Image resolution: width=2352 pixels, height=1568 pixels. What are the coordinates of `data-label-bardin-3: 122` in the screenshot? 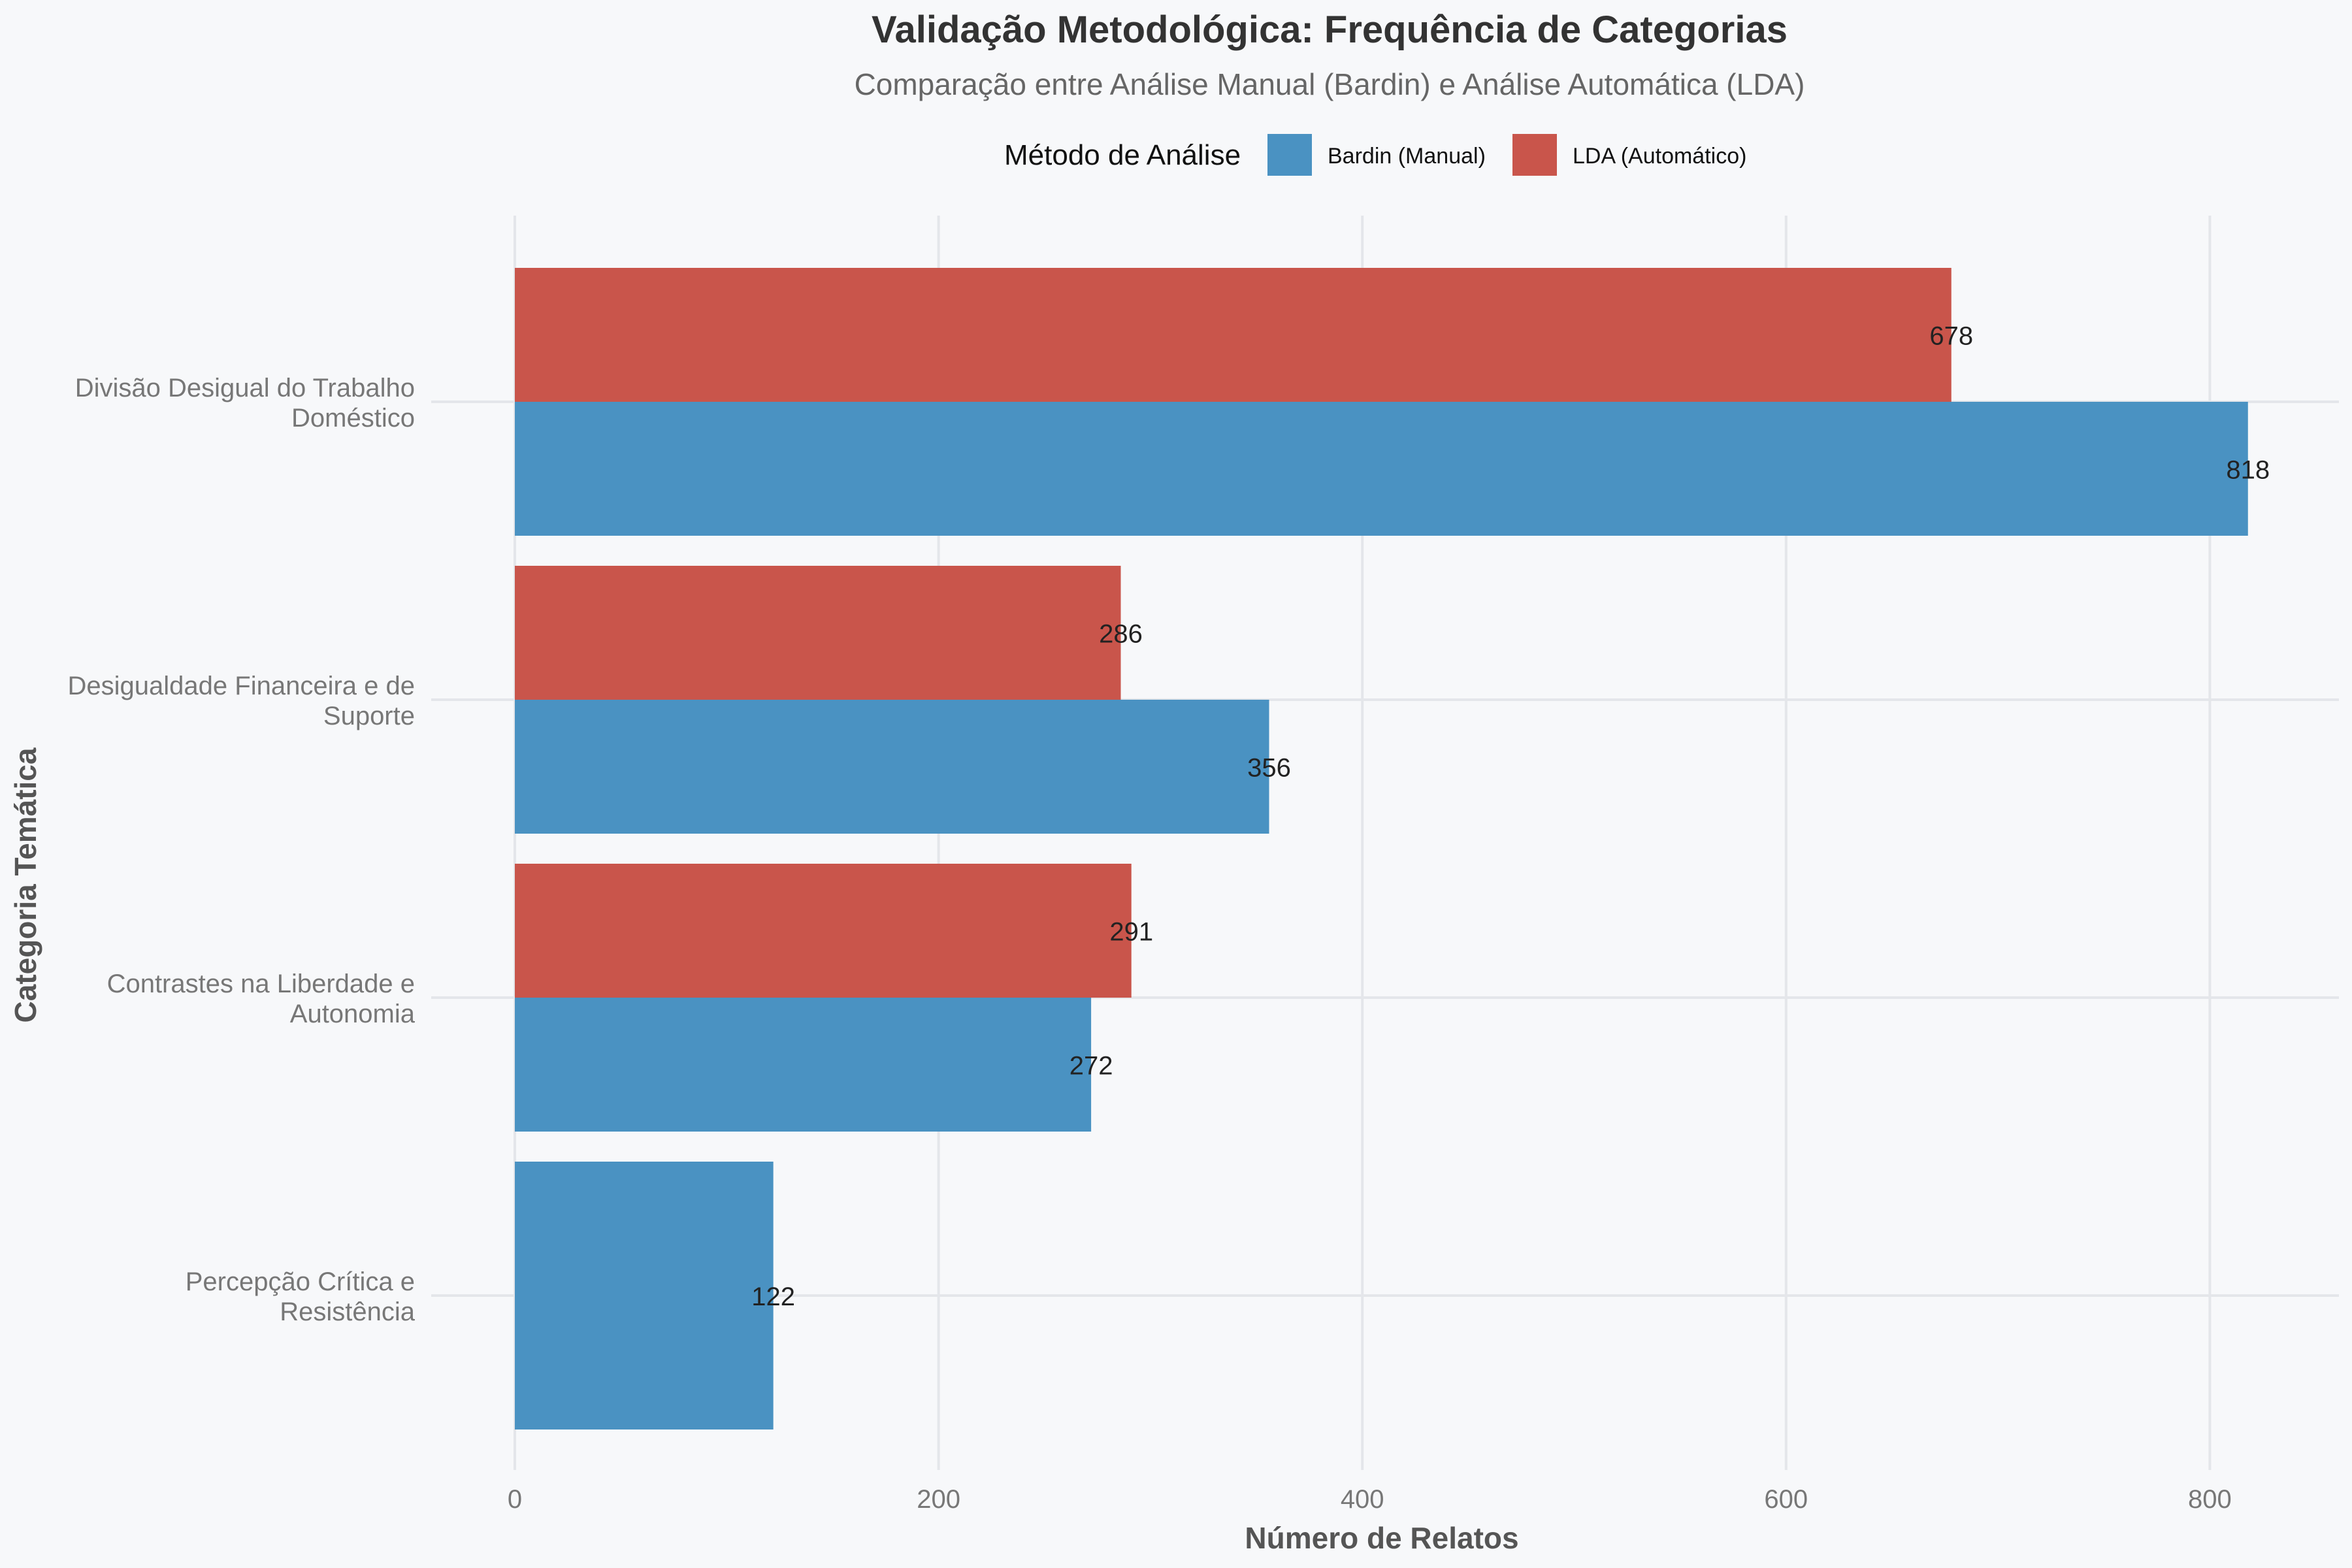 It's located at (773, 1296).